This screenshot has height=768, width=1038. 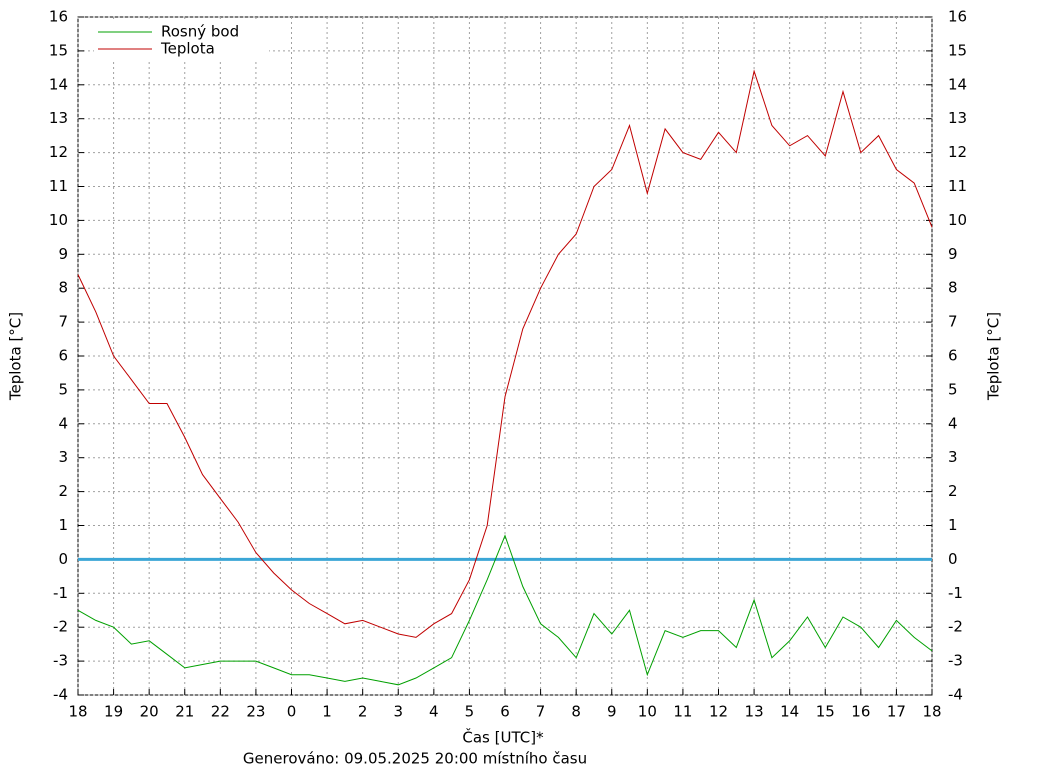 What do you see at coordinates (398, 712) in the screenshot?
I see `x-tick-label: 3` at bounding box center [398, 712].